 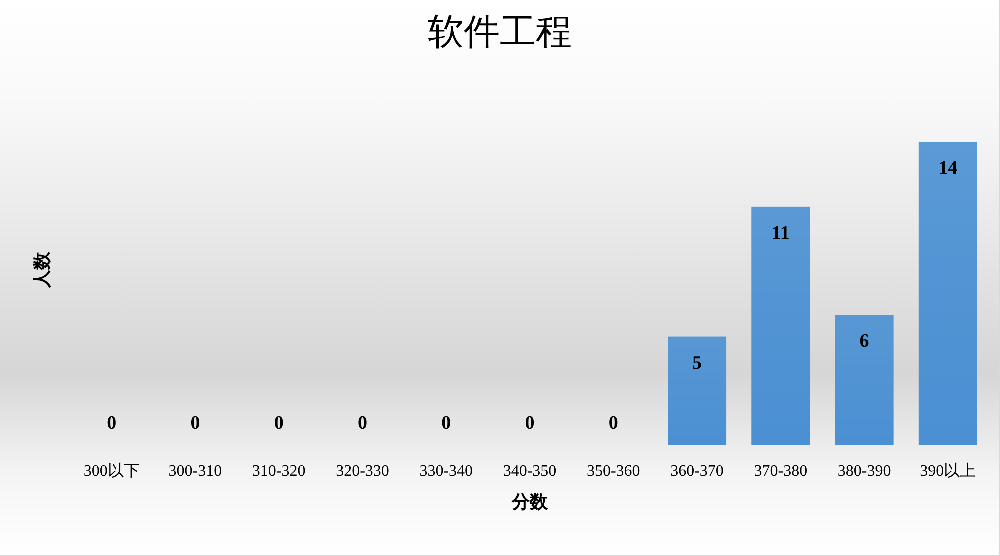 What do you see at coordinates (363, 471) in the screenshot?
I see `x-tick-label: 320-330` at bounding box center [363, 471].